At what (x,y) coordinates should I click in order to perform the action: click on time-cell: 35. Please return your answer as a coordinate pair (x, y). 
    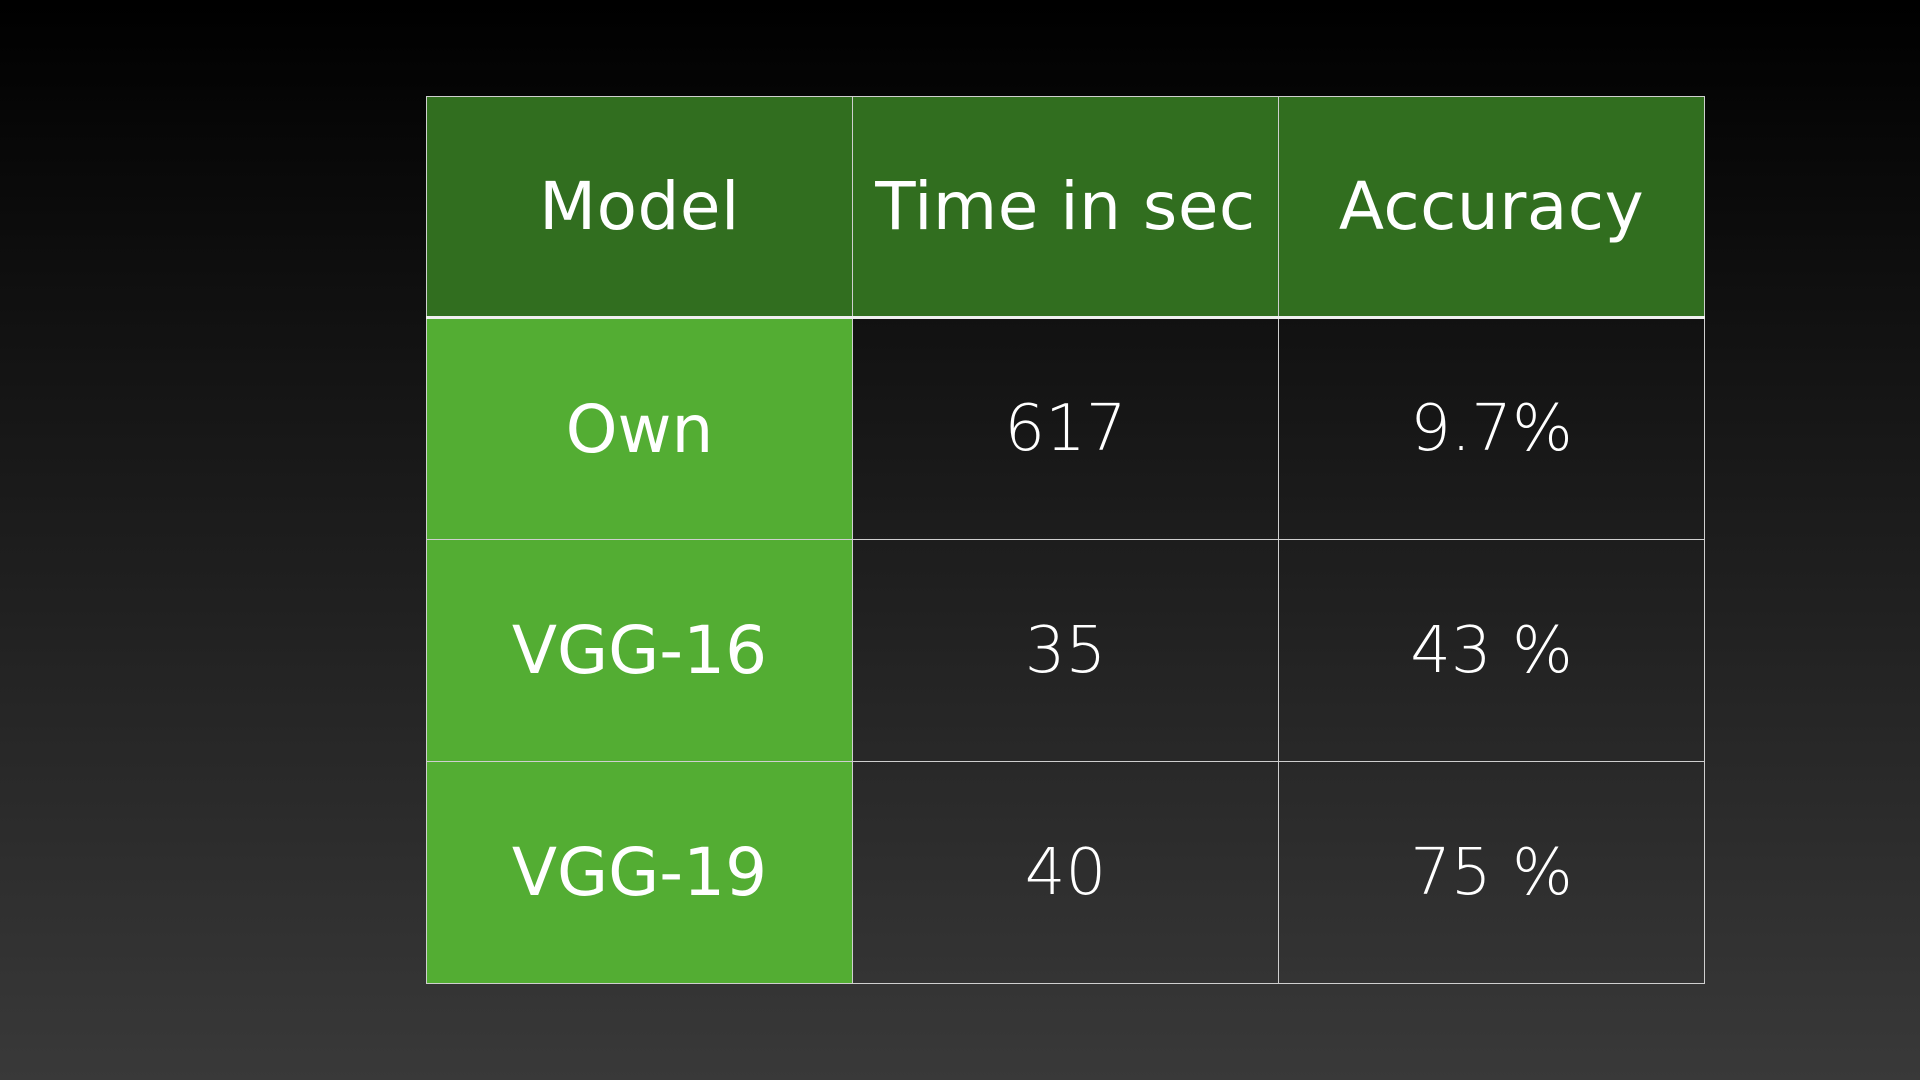
    Looking at the image, I should click on (1065, 650).